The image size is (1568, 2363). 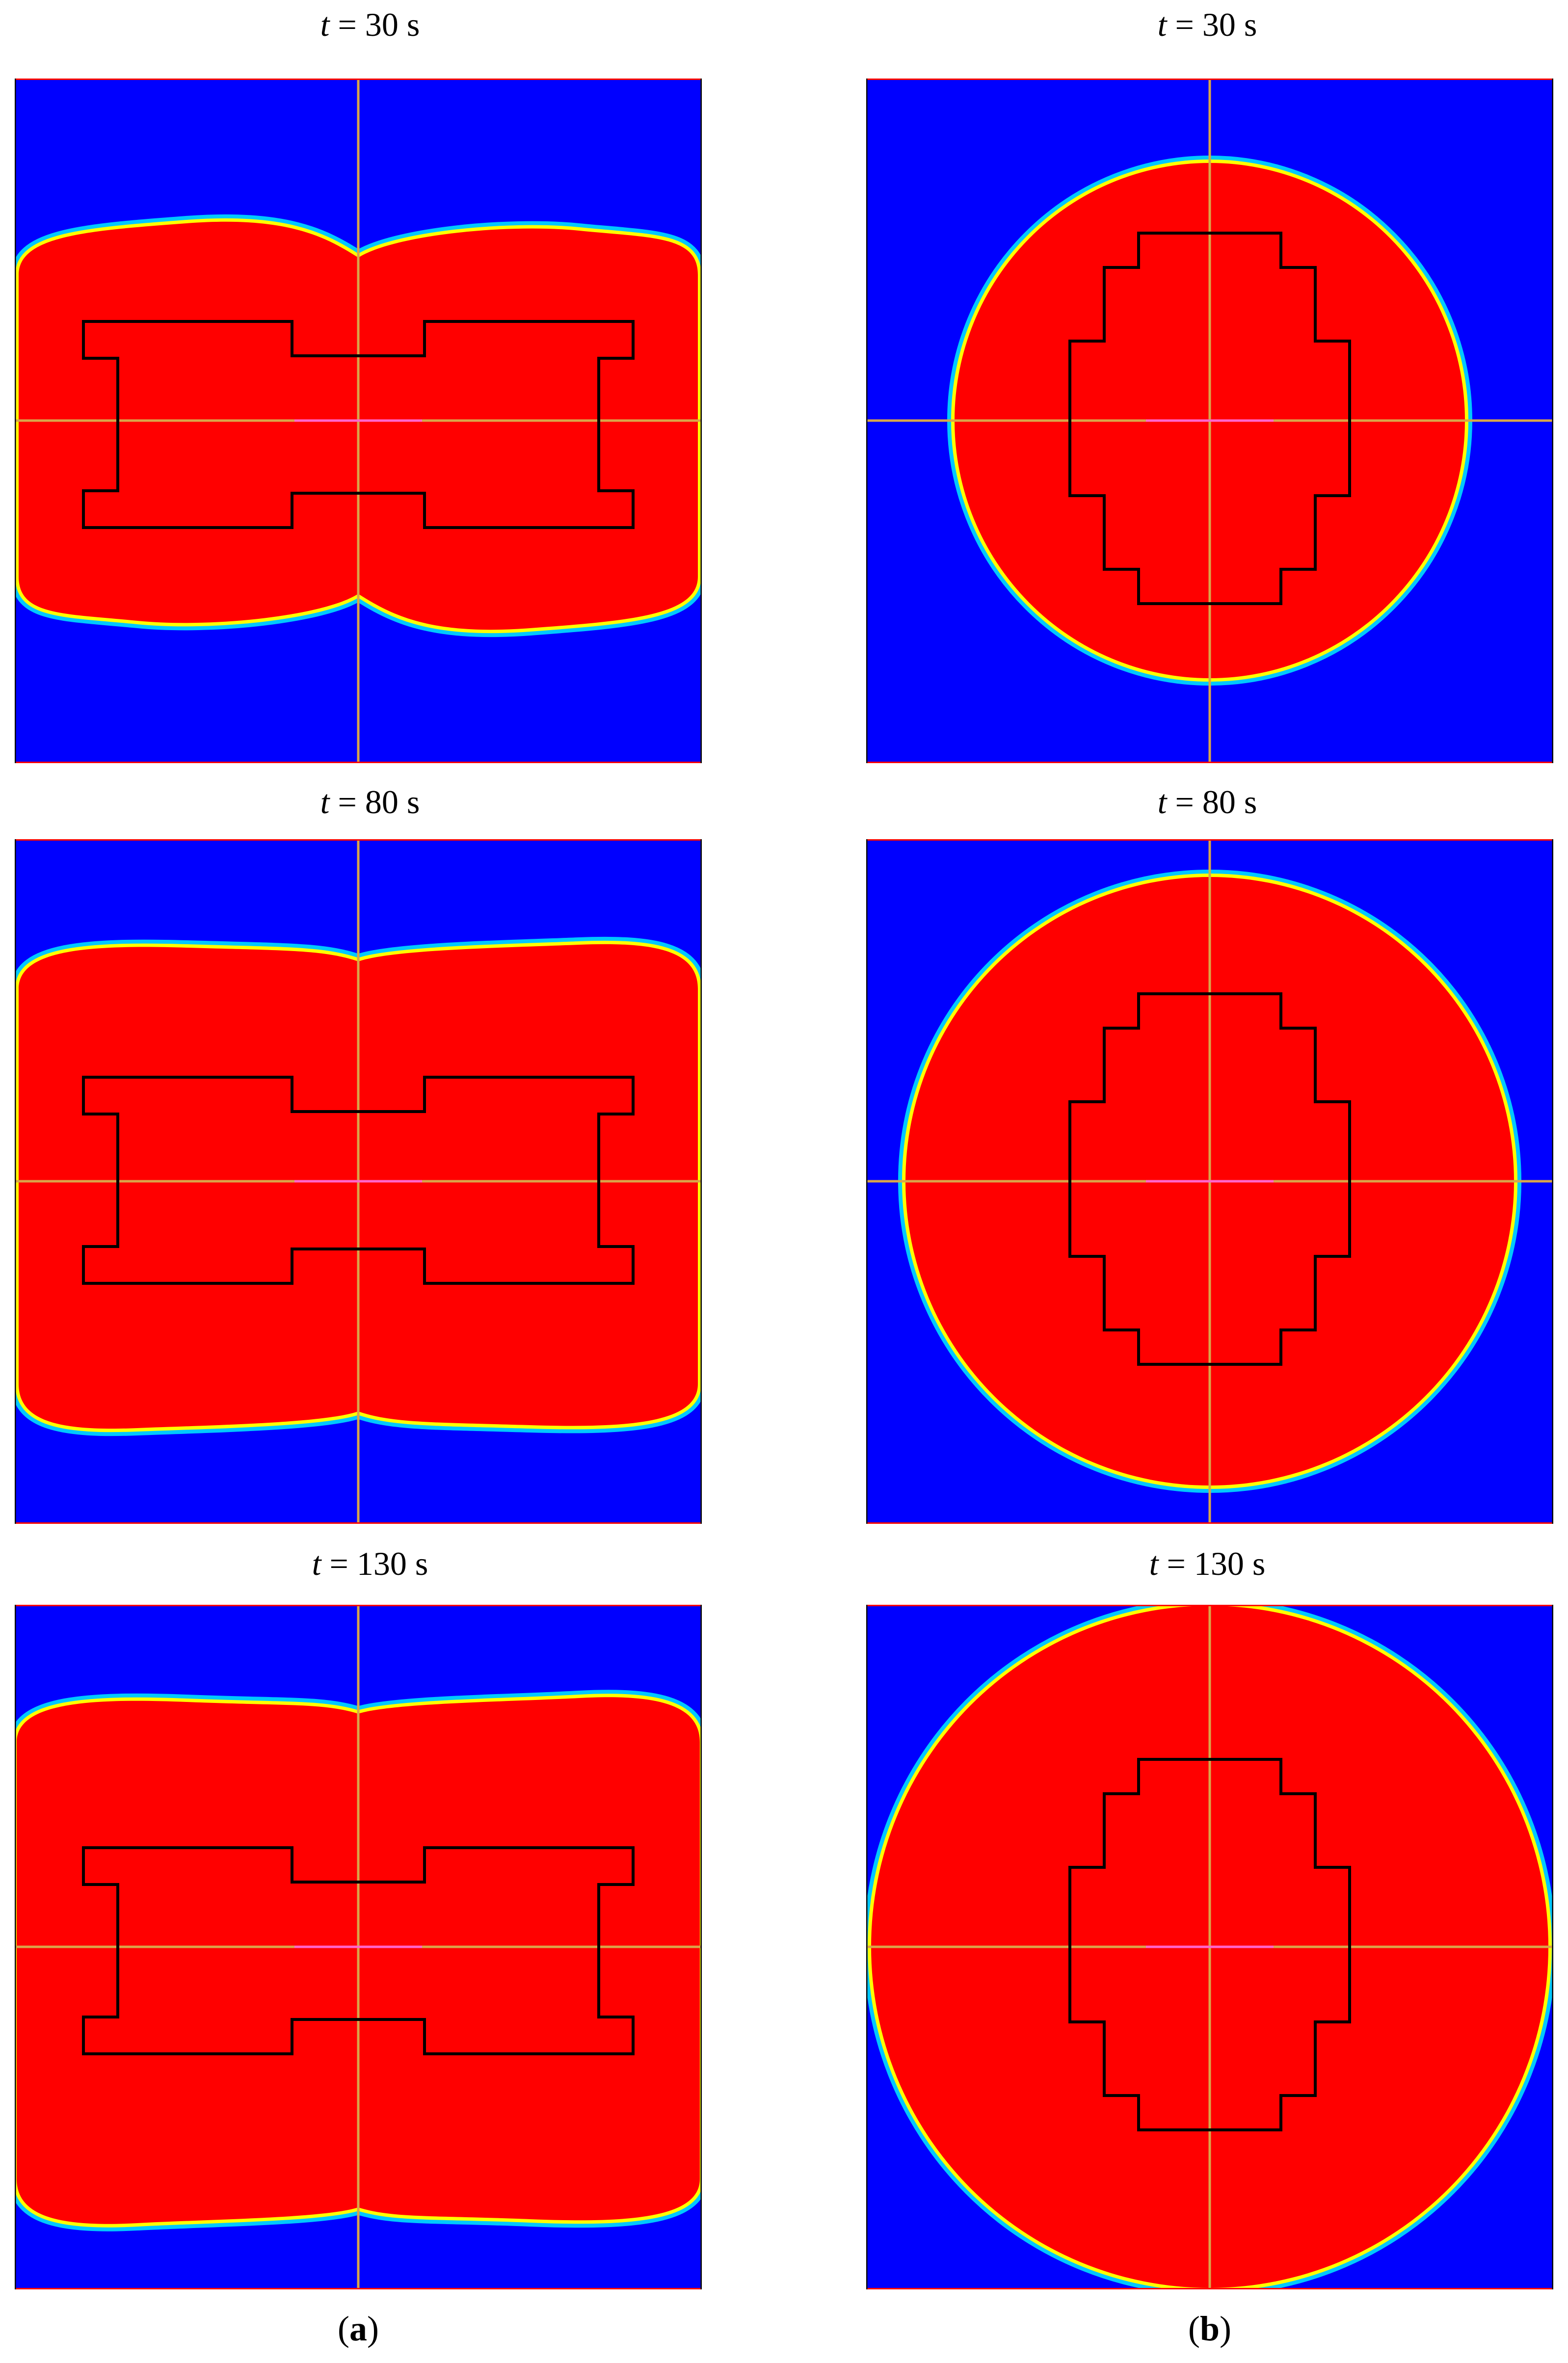 I want to click on caption-b: (b), so click(x=1210, y=2328).